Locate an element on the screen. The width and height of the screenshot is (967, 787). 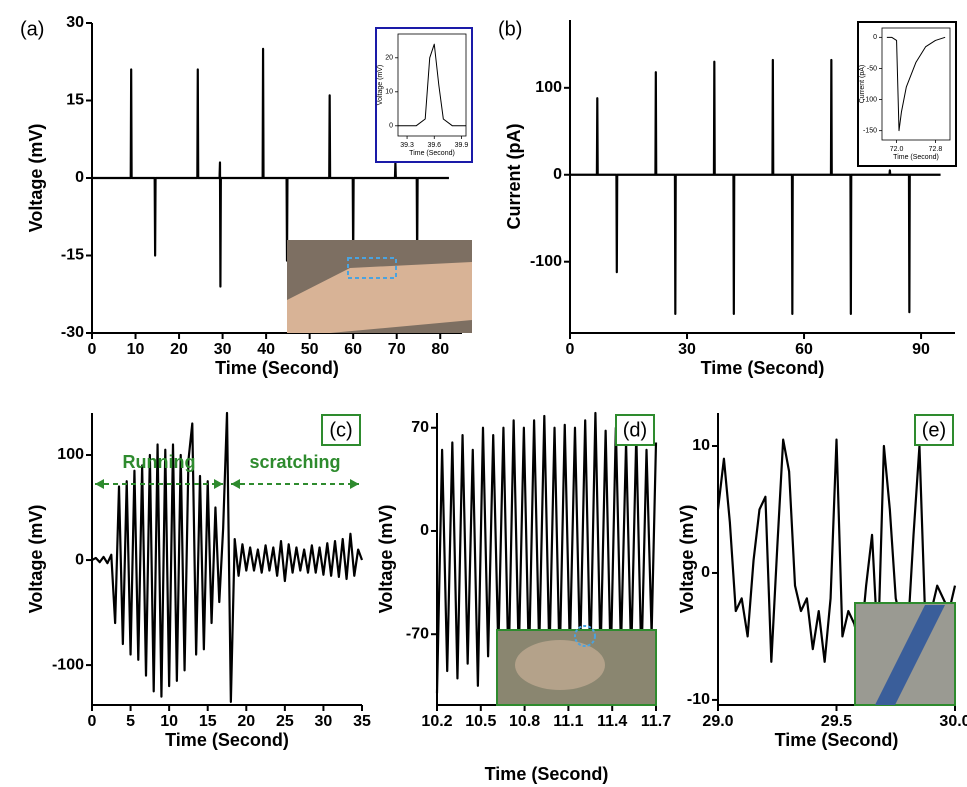
x-tick-label: 90 is located at coordinates (921, 349).